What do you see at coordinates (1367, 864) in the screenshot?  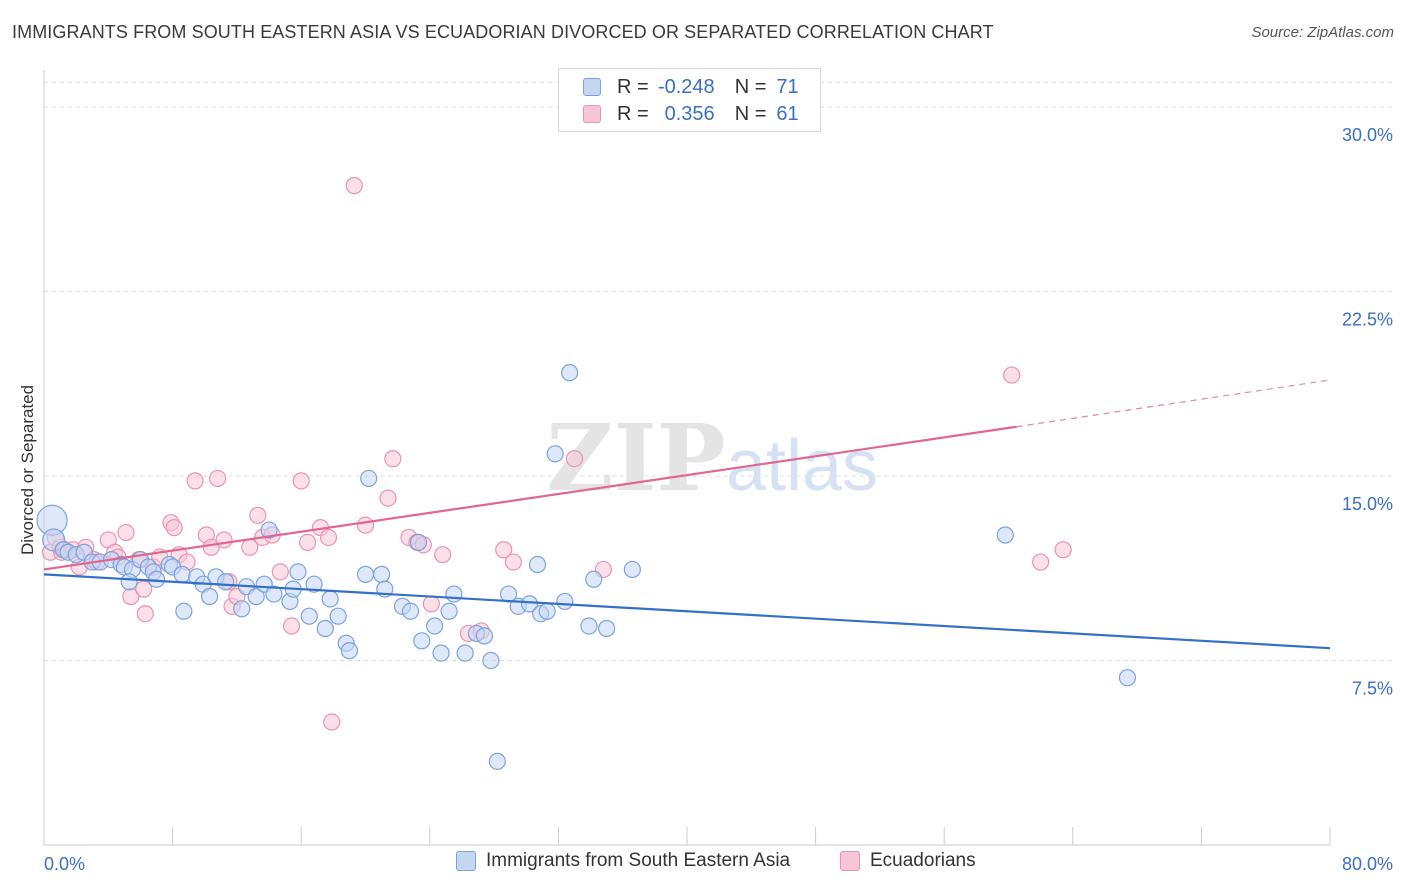 I see `x-tick-label: 80.0%` at bounding box center [1367, 864].